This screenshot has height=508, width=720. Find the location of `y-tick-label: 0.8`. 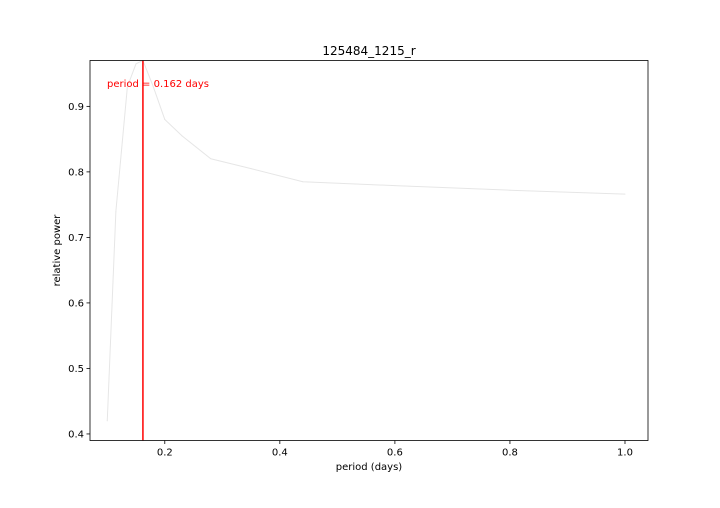

y-tick-label: 0.8 is located at coordinates (76, 172).